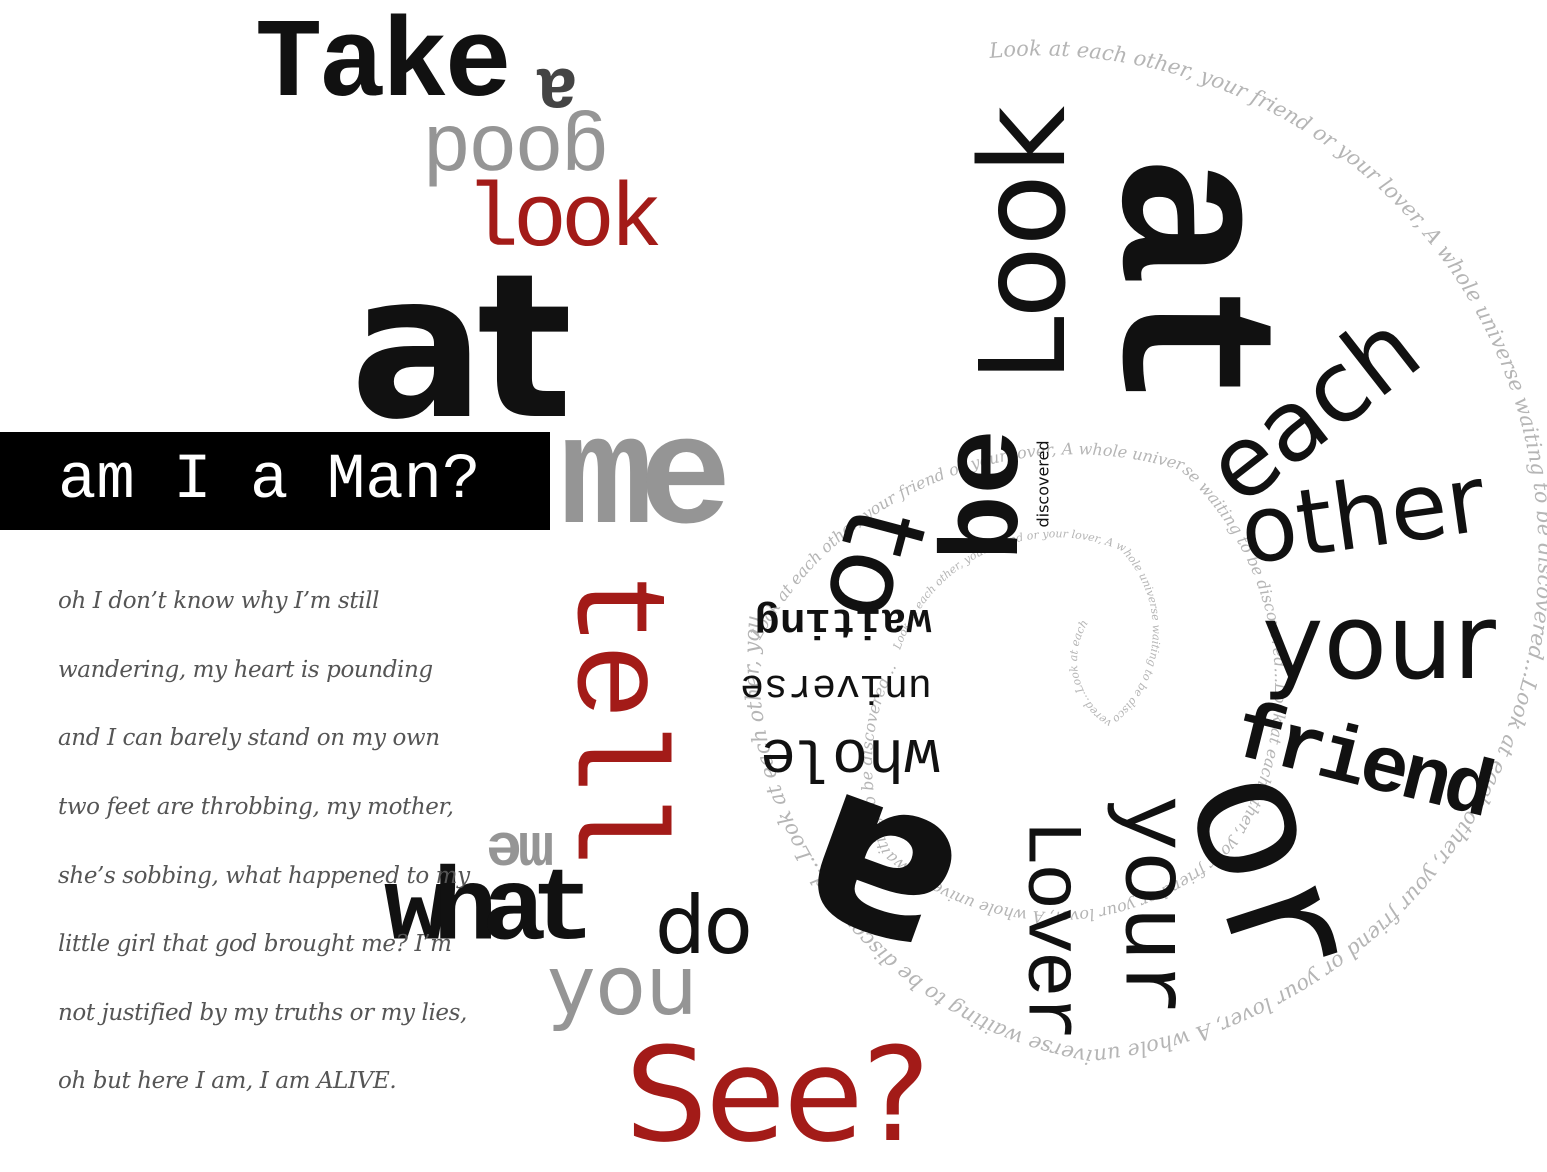 The width and height of the screenshot is (1547, 1172). What do you see at coordinates (989, 495) in the screenshot?
I see `spiral-word-be: be` at bounding box center [989, 495].